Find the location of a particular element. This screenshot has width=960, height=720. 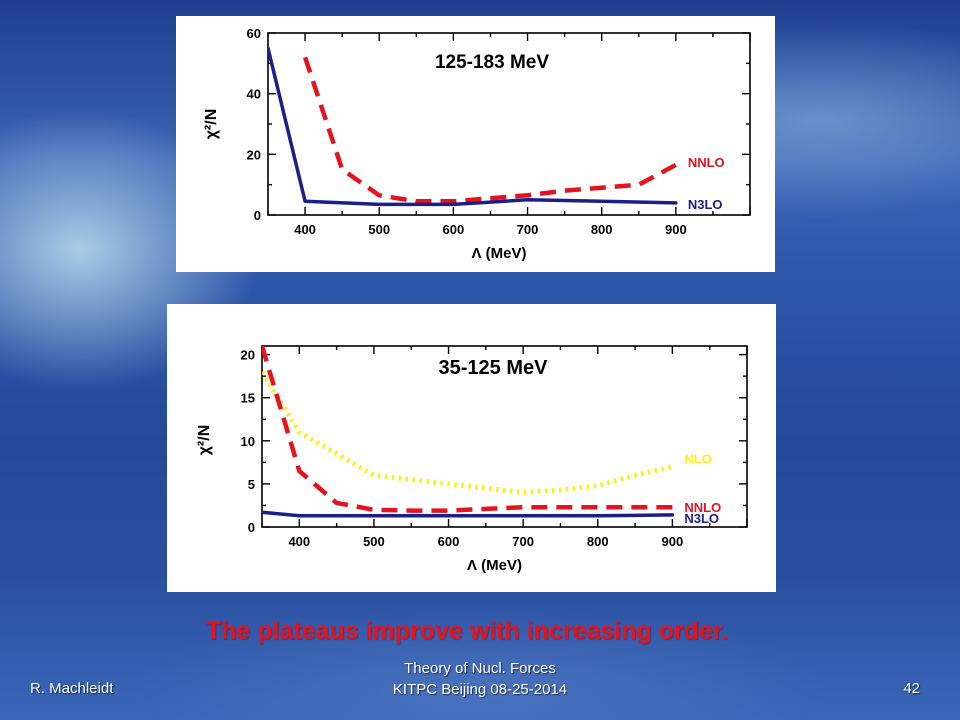

y-tick-label: 40 is located at coordinates (254, 94).